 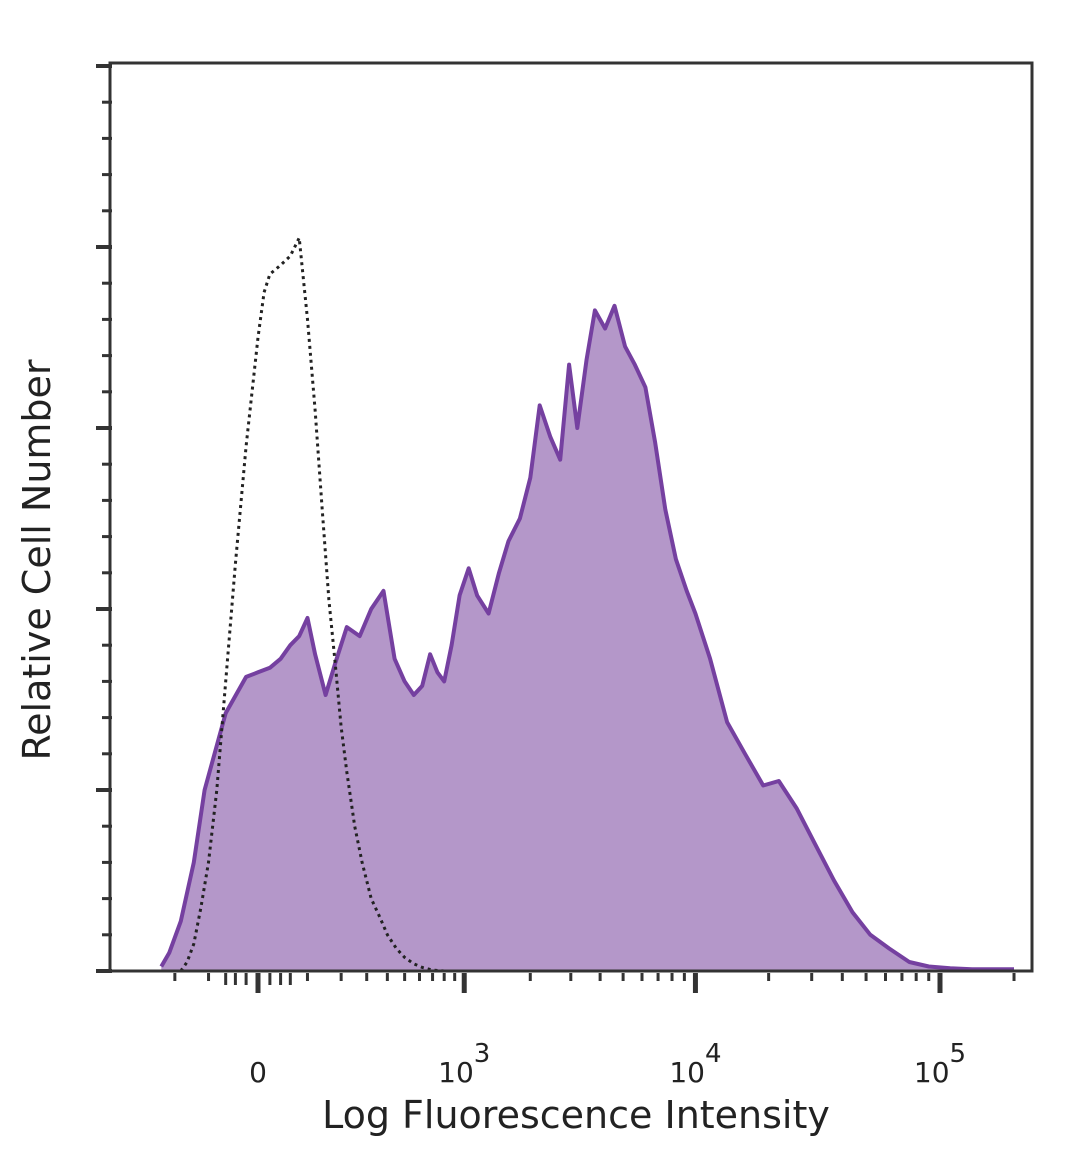 I want to click on x-tick-label: 10⁴, so click(x=695, y=1064).